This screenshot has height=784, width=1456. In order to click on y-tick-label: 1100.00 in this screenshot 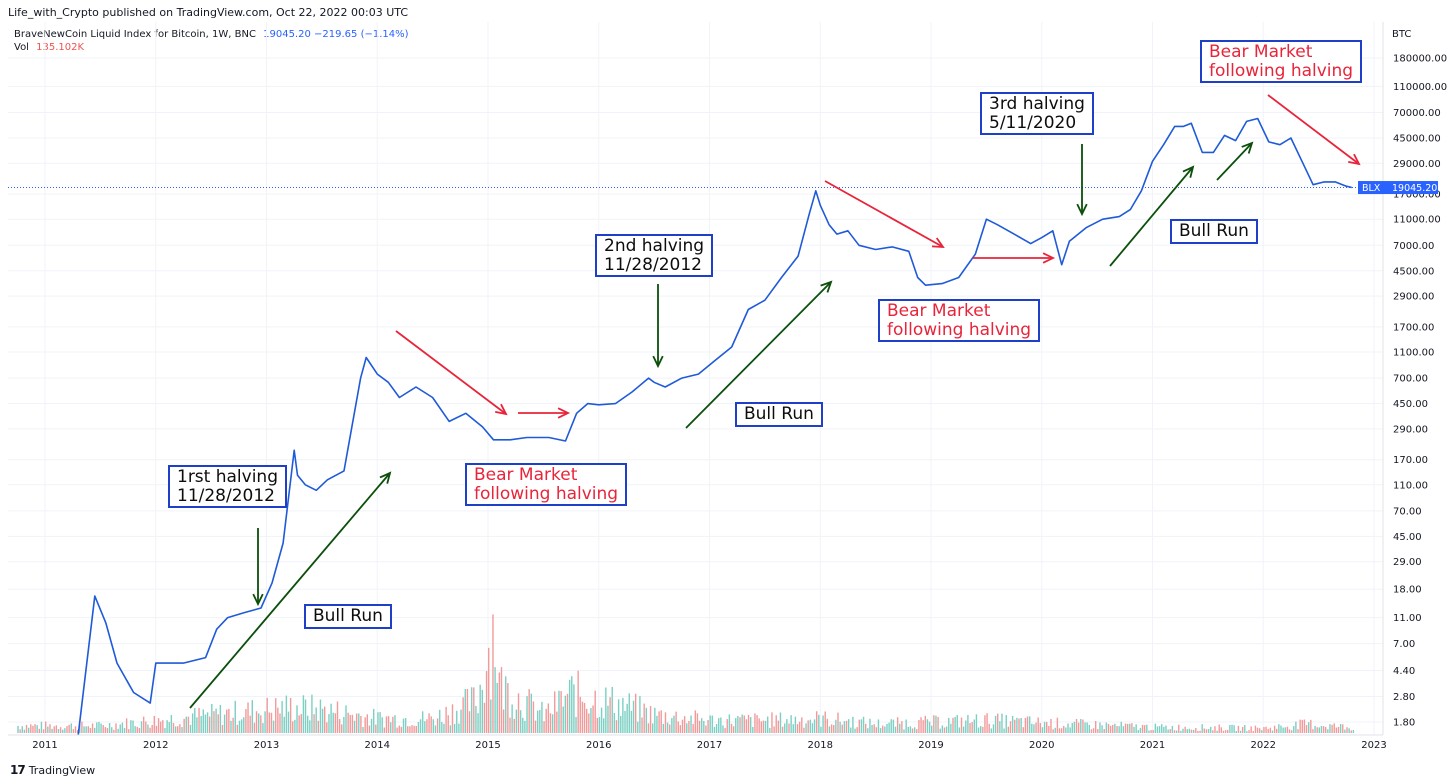, I will do `click(1413, 353)`.